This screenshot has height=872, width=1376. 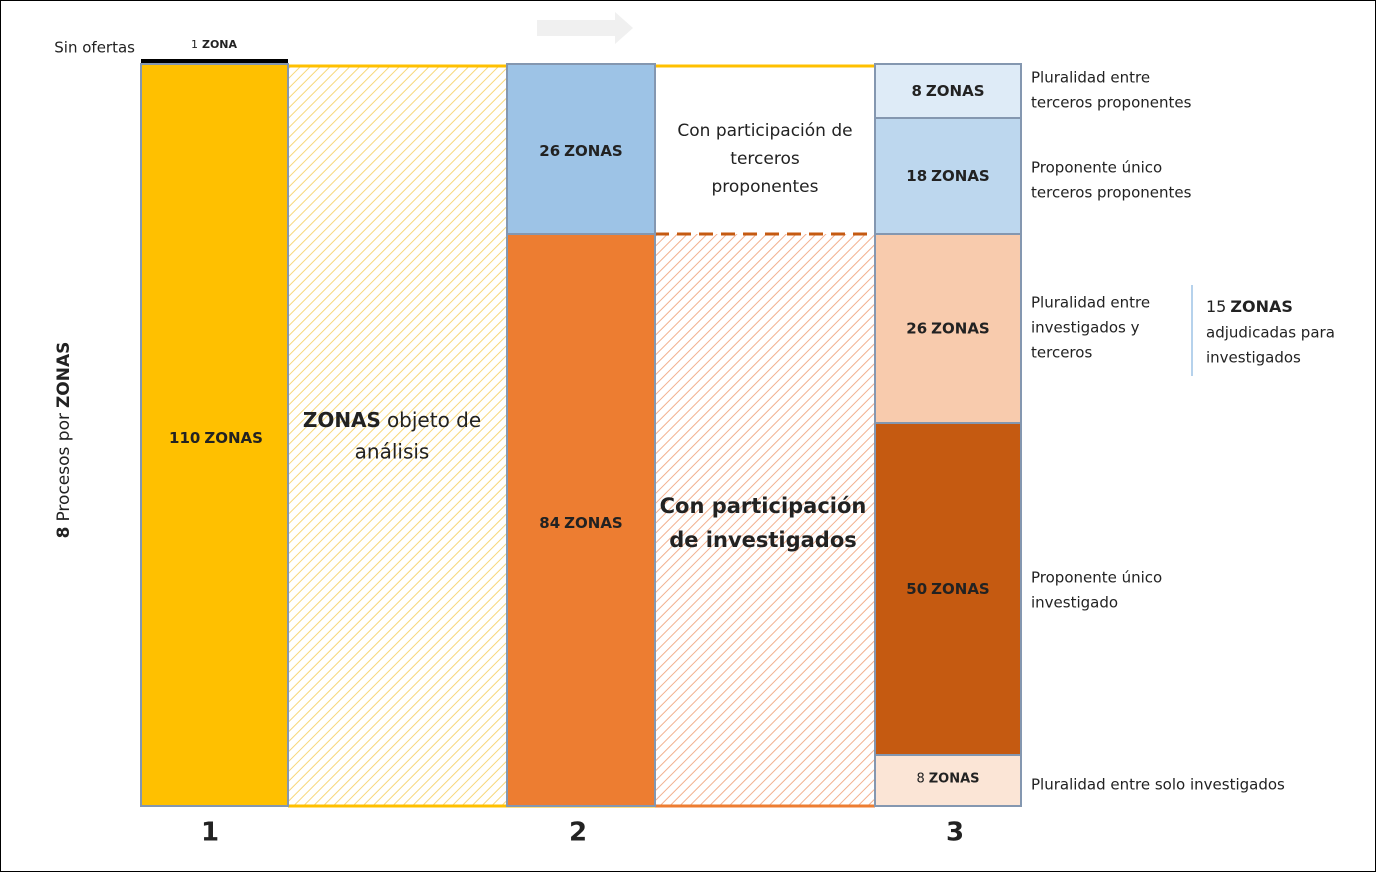 I want to click on box-count: 18 ZONAS, so click(x=947, y=176).